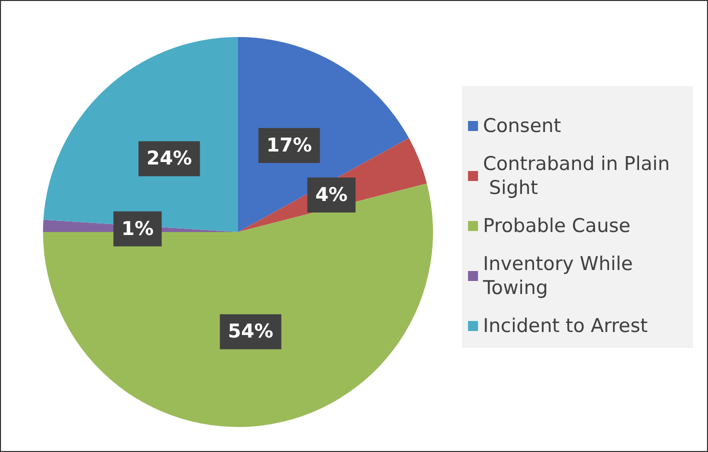 The height and width of the screenshot is (452, 708). Describe the element at coordinates (137, 229) in the screenshot. I see `data-label: 1%` at that location.